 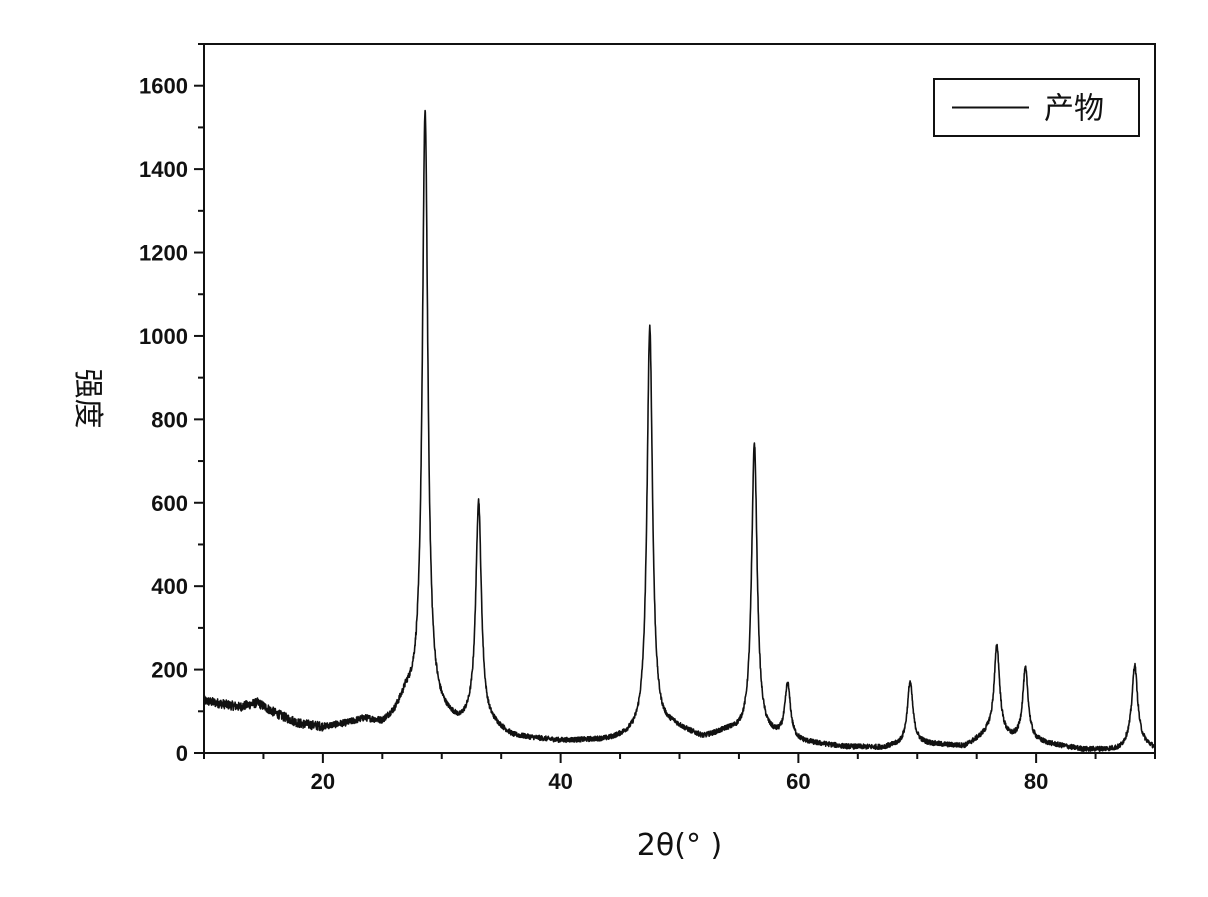 What do you see at coordinates (169, 586) in the screenshot?
I see `y-tick-label: 400` at bounding box center [169, 586].